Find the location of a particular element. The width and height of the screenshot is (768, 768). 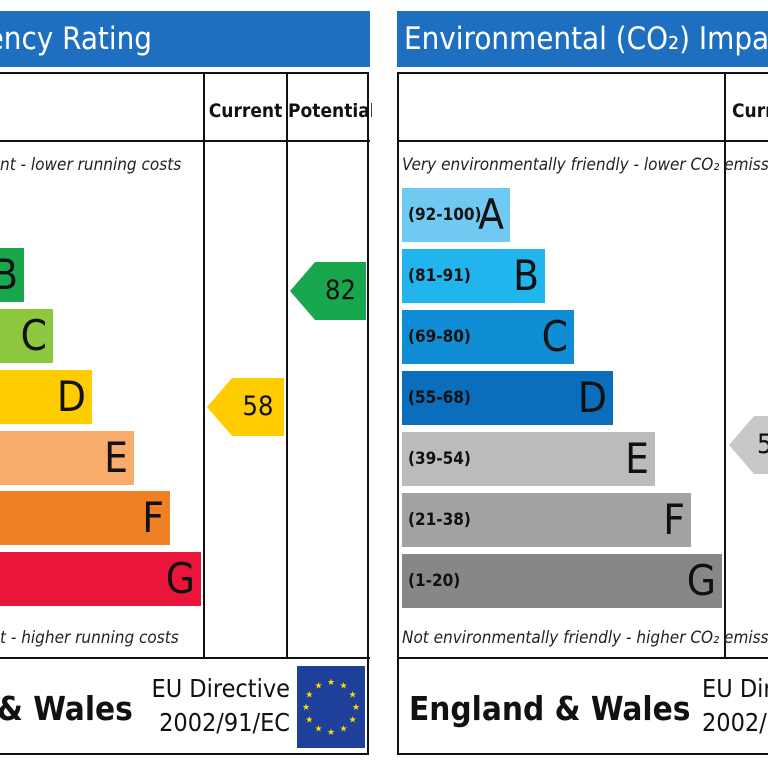

energy-potential-header: Potential is located at coordinates (330, 111).